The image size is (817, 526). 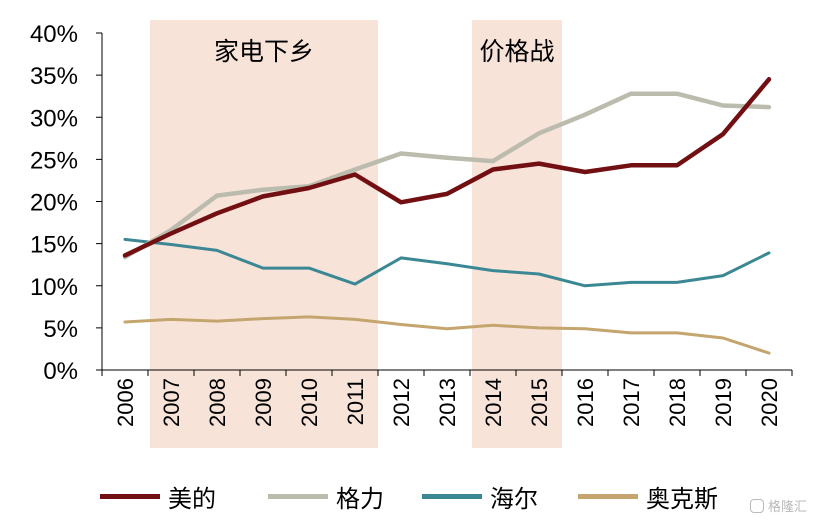 I want to click on x-tick-label: 2019, so click(x=723, y=402).